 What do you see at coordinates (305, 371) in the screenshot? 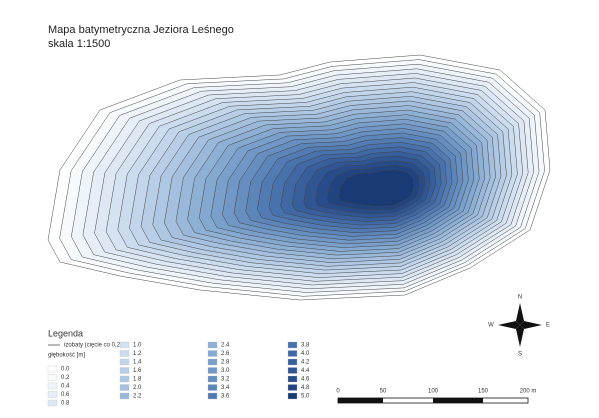
I see `legend-label: 4.4` at bounding box center [305, 371].